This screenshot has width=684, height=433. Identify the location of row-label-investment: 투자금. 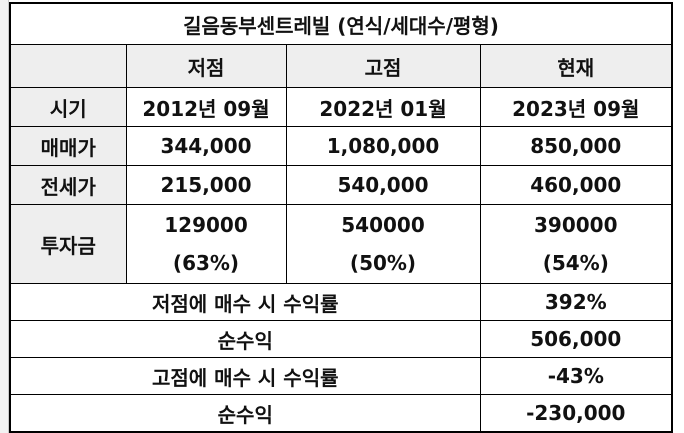
(68, 244).